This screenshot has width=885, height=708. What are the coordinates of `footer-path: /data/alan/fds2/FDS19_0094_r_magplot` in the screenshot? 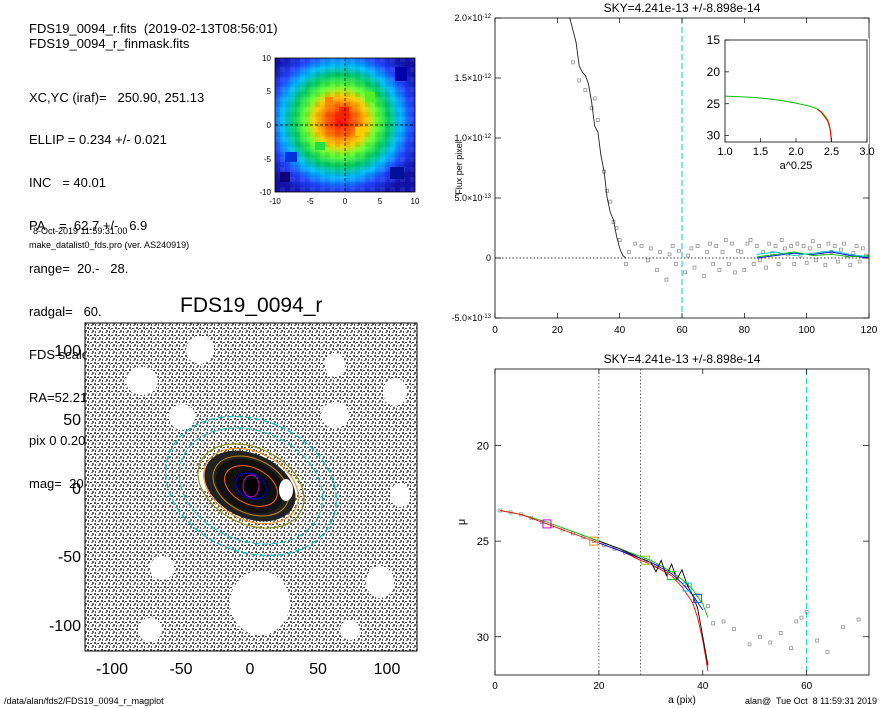 It's located at (84, 701).